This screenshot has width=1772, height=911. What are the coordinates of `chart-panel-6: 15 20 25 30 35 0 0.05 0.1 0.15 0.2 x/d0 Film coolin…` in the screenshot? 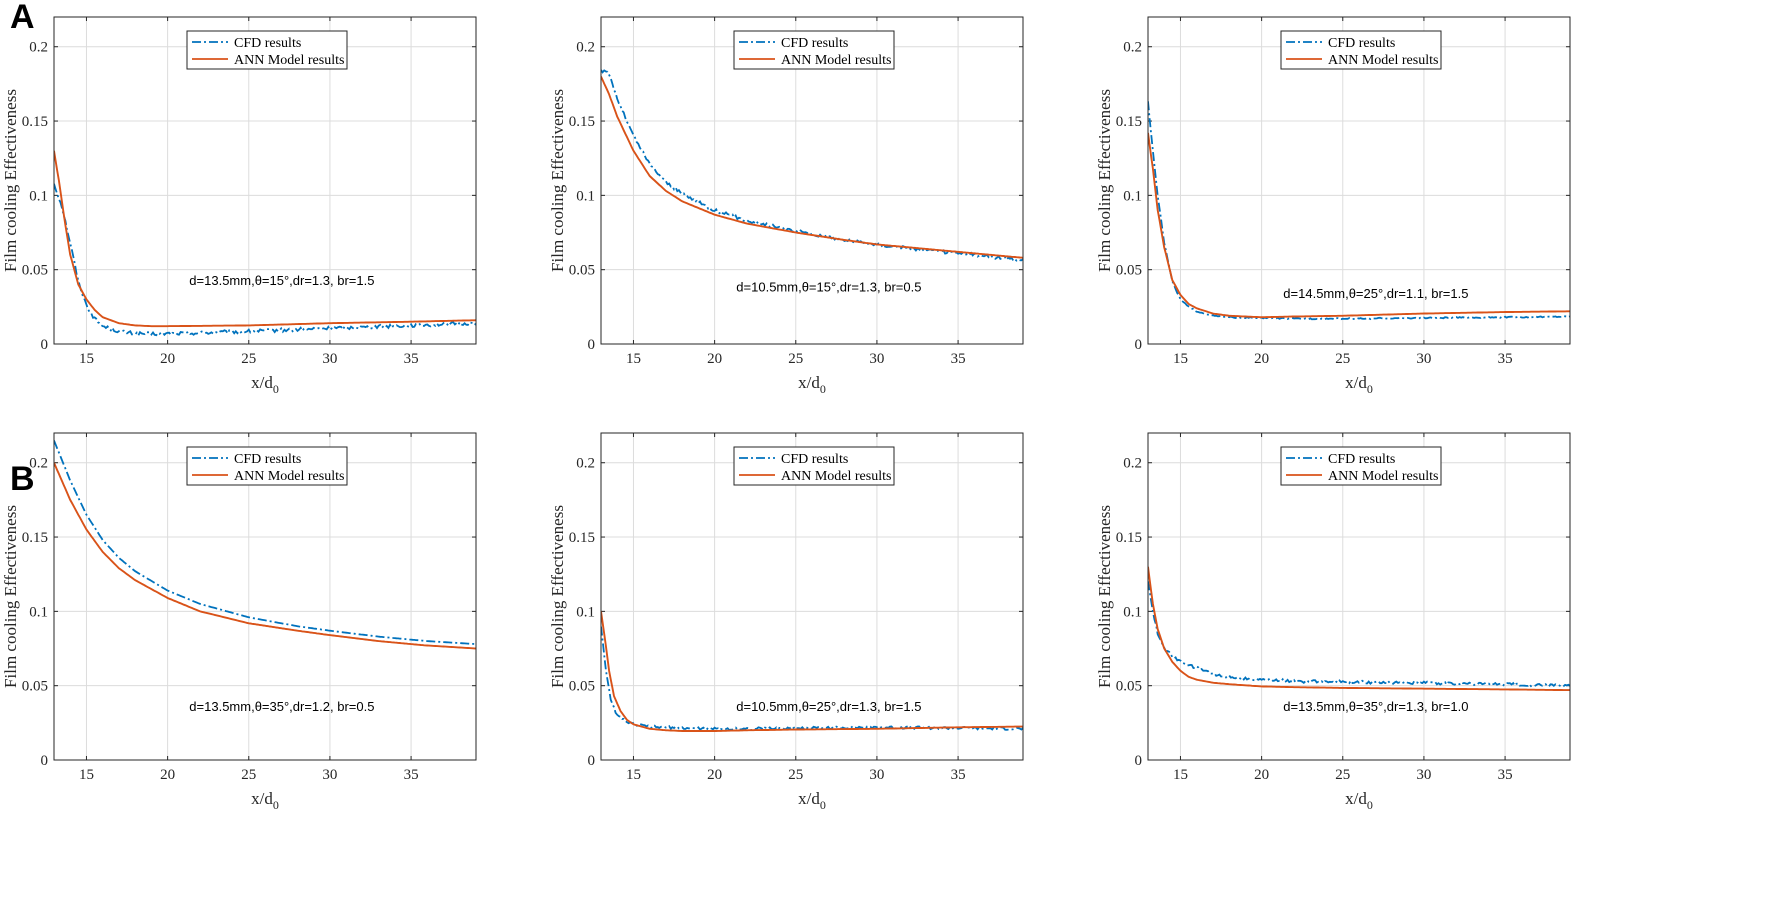 It's located at (1333, 622).